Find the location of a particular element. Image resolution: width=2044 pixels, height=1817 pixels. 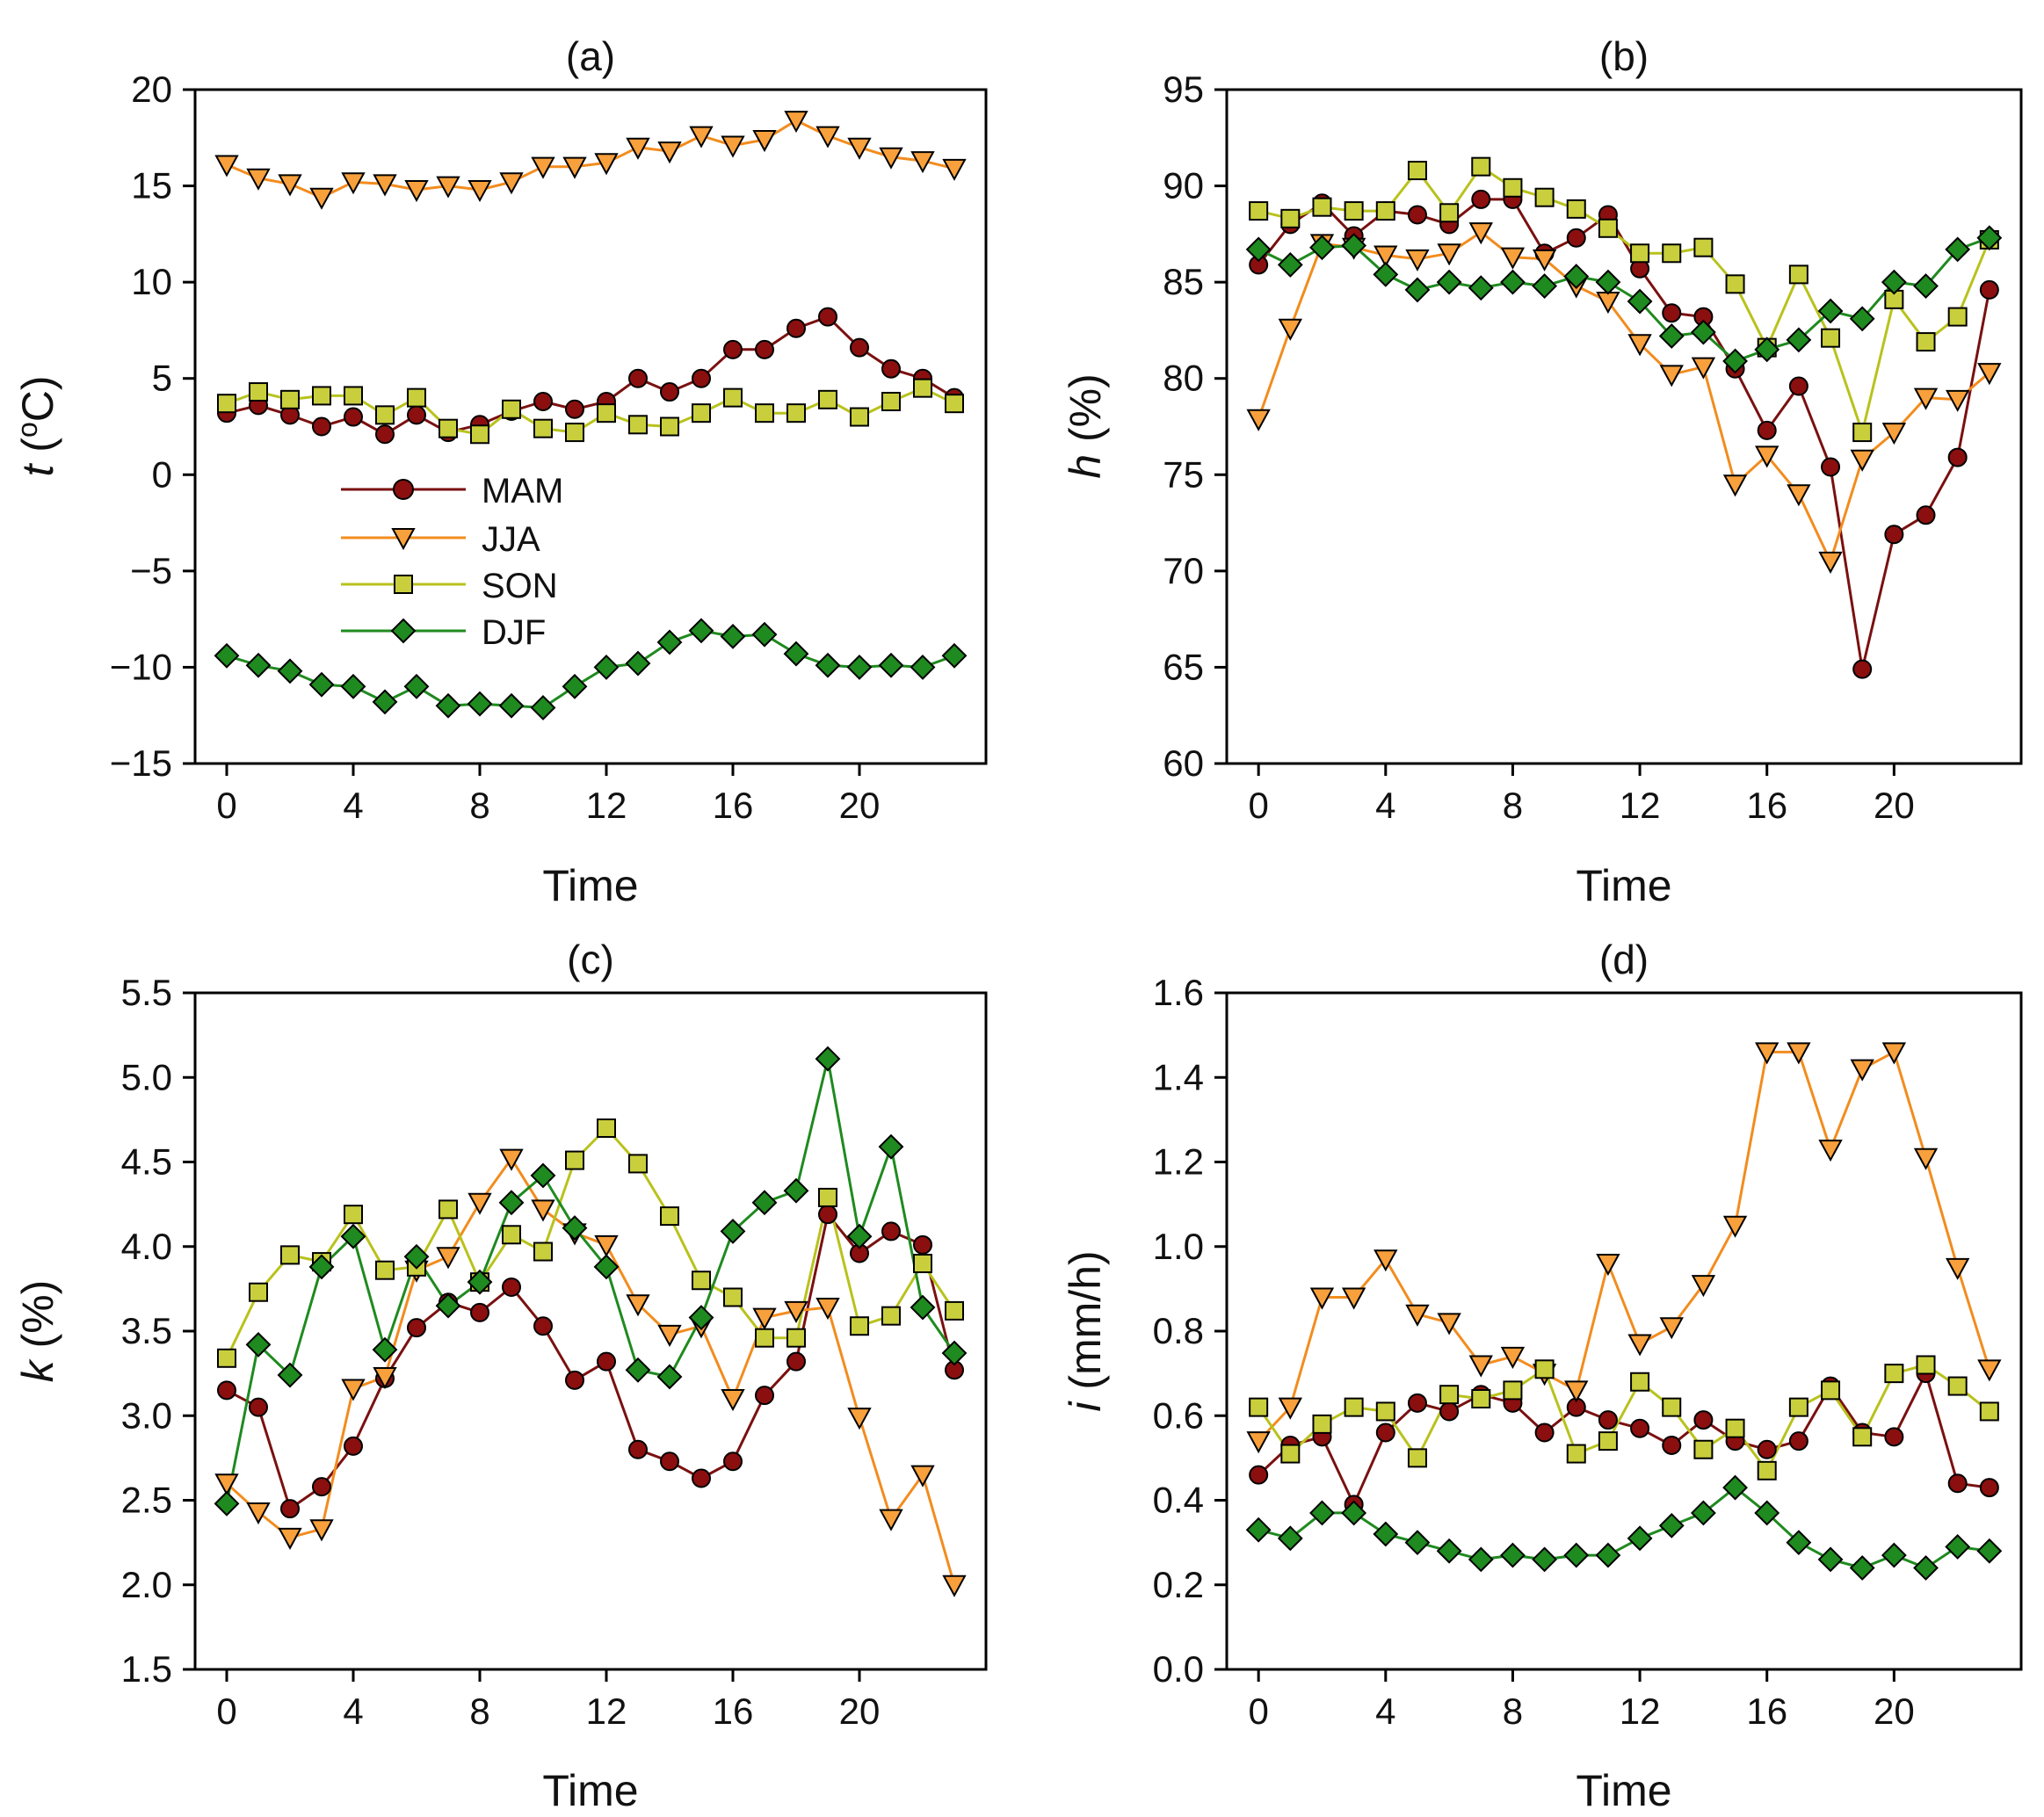

y-tick-label: 75 is located at coordinates (1183, 474).